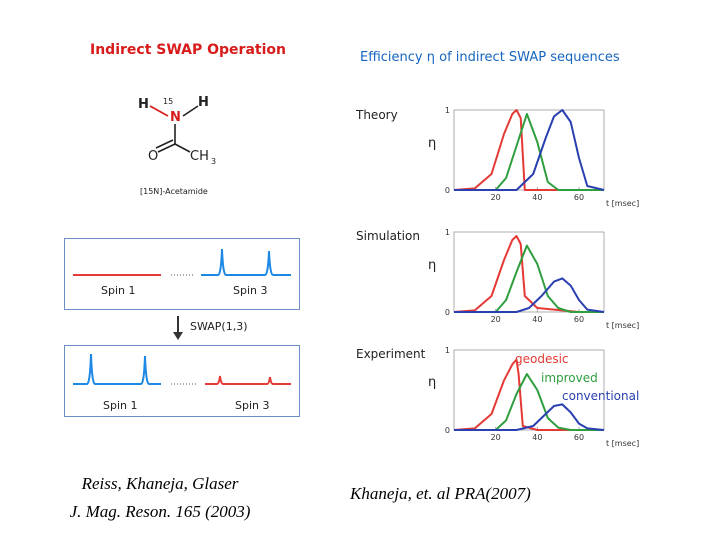  Describe the element at coordinates (447, 430) in the screenshot. I see `experiment-ytick-label: 0` at that location.